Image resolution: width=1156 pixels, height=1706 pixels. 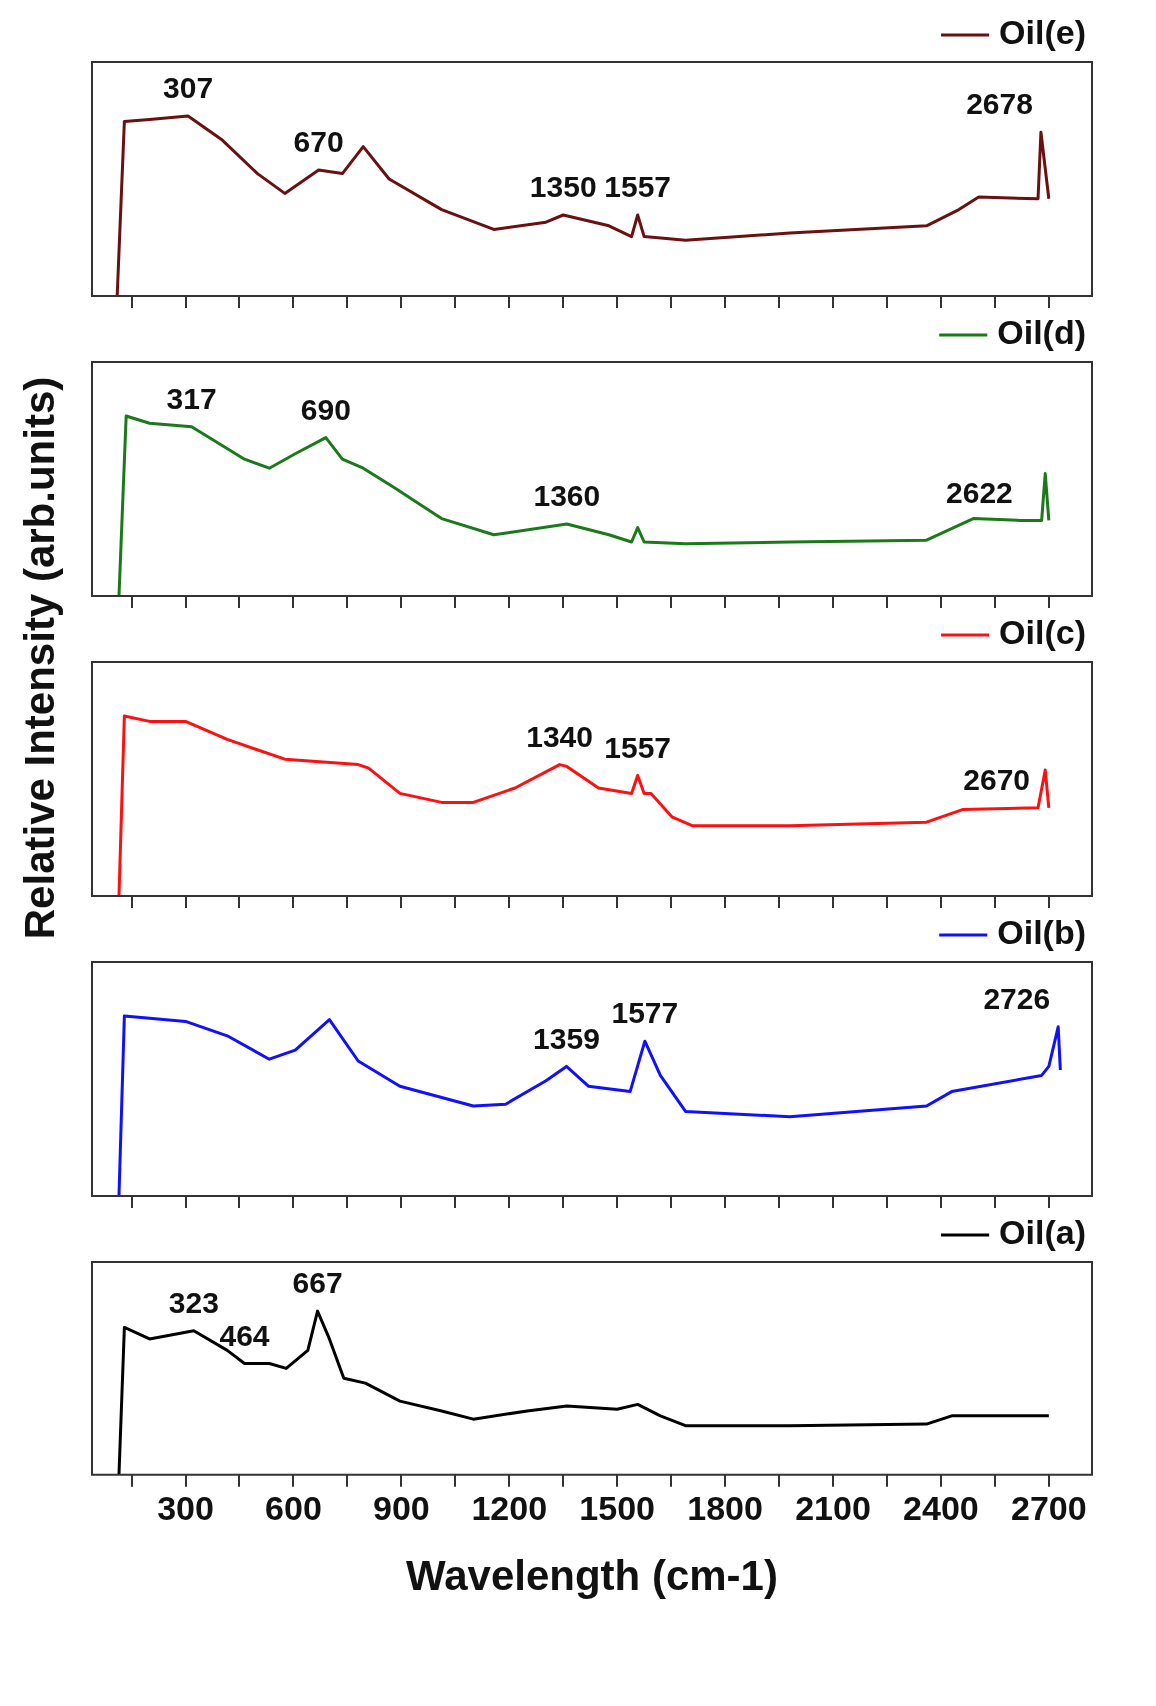 What do you see at coordinates (999, 104) in the screenshot?
I see `annotation: 2678` at bounding box center [999, 104].